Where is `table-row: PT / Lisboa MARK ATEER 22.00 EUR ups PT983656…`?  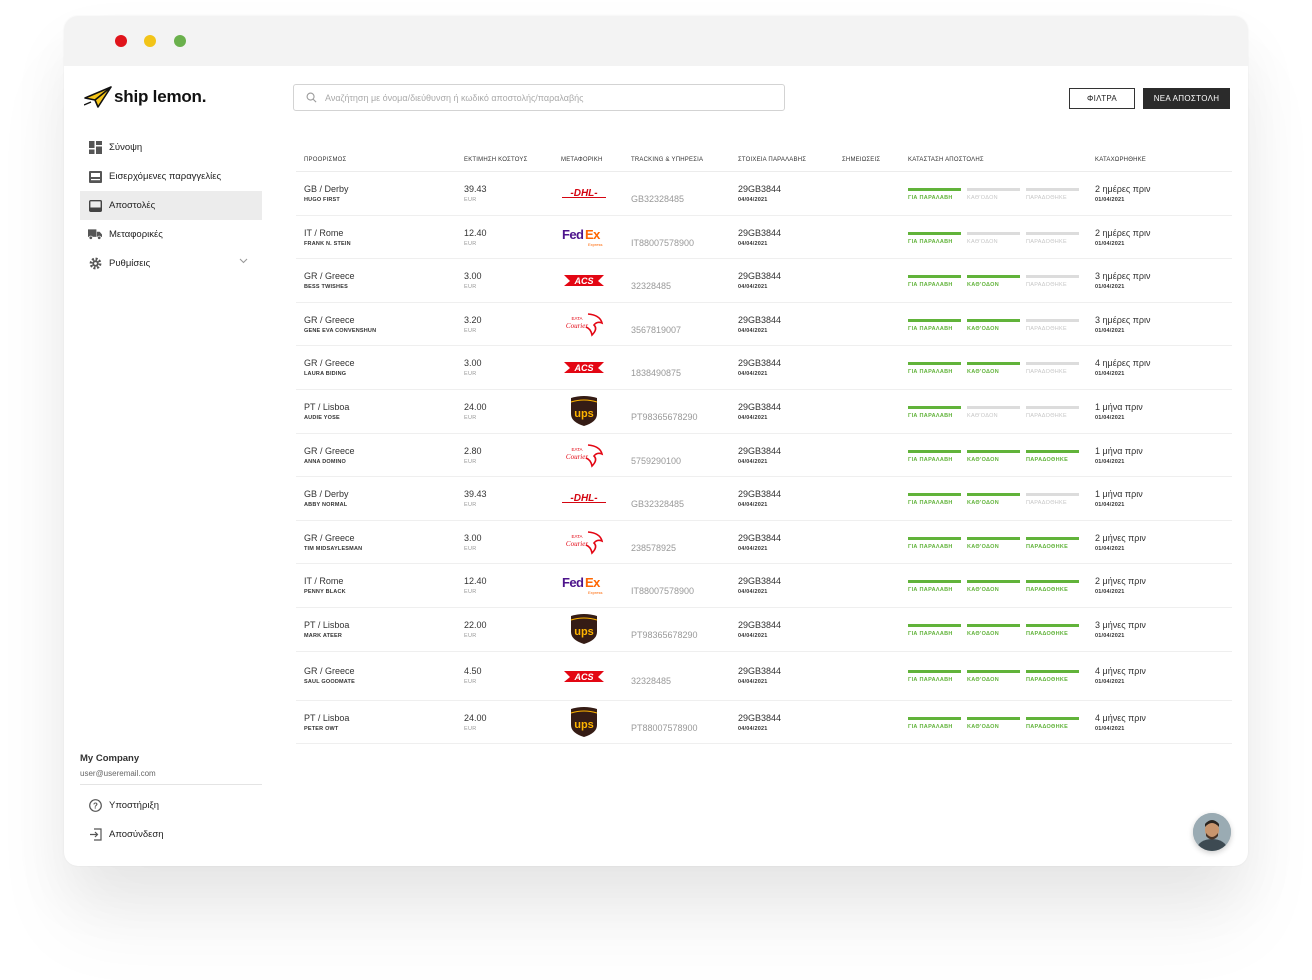 table-row: PT / Lisboa MARK ATEER 22.00 EUR ups PT983656… is located at coordinates (764, 630).